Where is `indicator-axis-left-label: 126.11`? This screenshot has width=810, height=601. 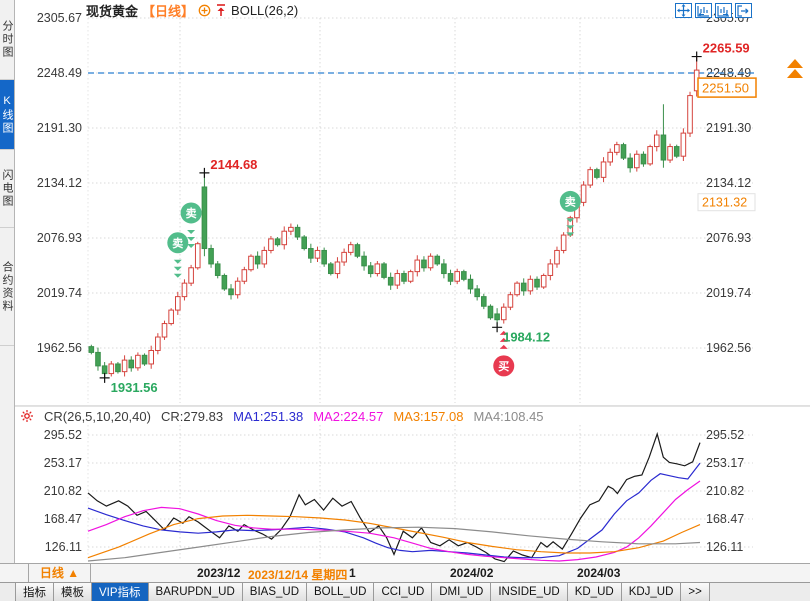 indicator-axis-left-label: 126.11 is located at coordinates (63, 547).